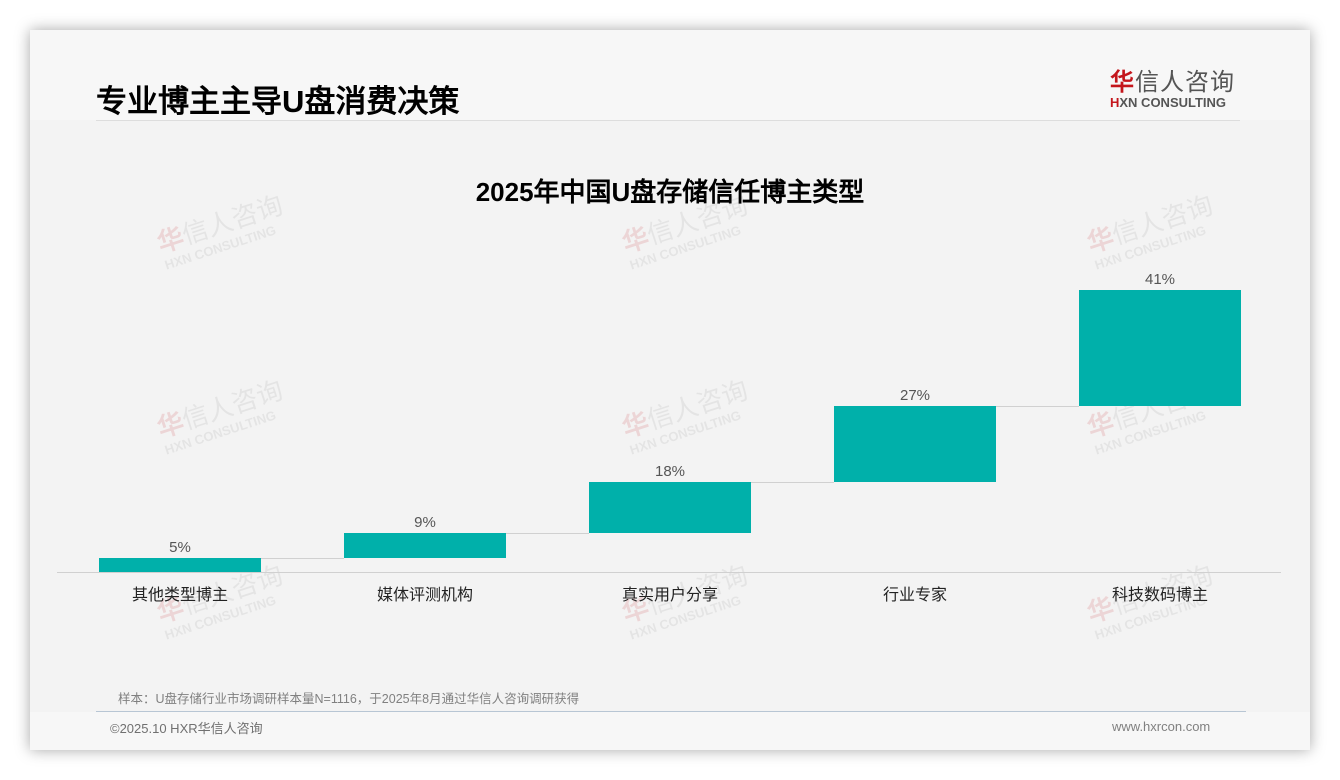 This screenshot has width=1340, height=780. I want to click on category-label: 其他类型博主, so click(179, 595).